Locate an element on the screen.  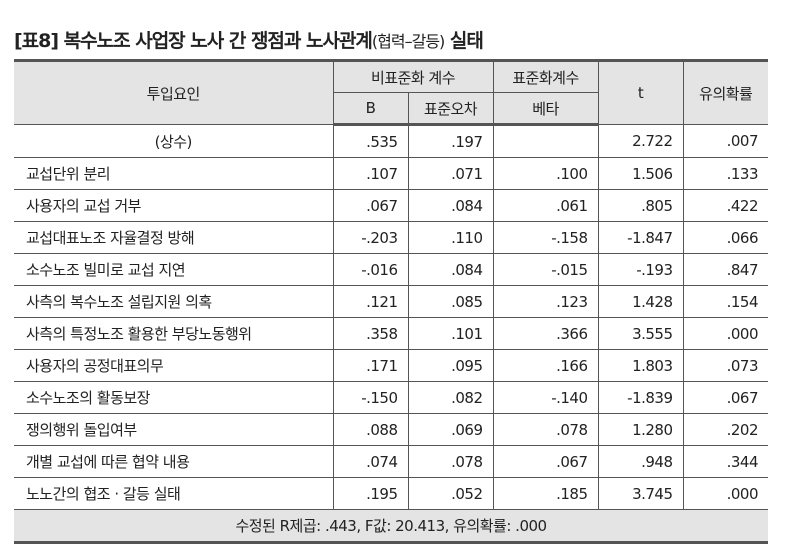
cell-se: .082 is located at coordinates (450, 397).